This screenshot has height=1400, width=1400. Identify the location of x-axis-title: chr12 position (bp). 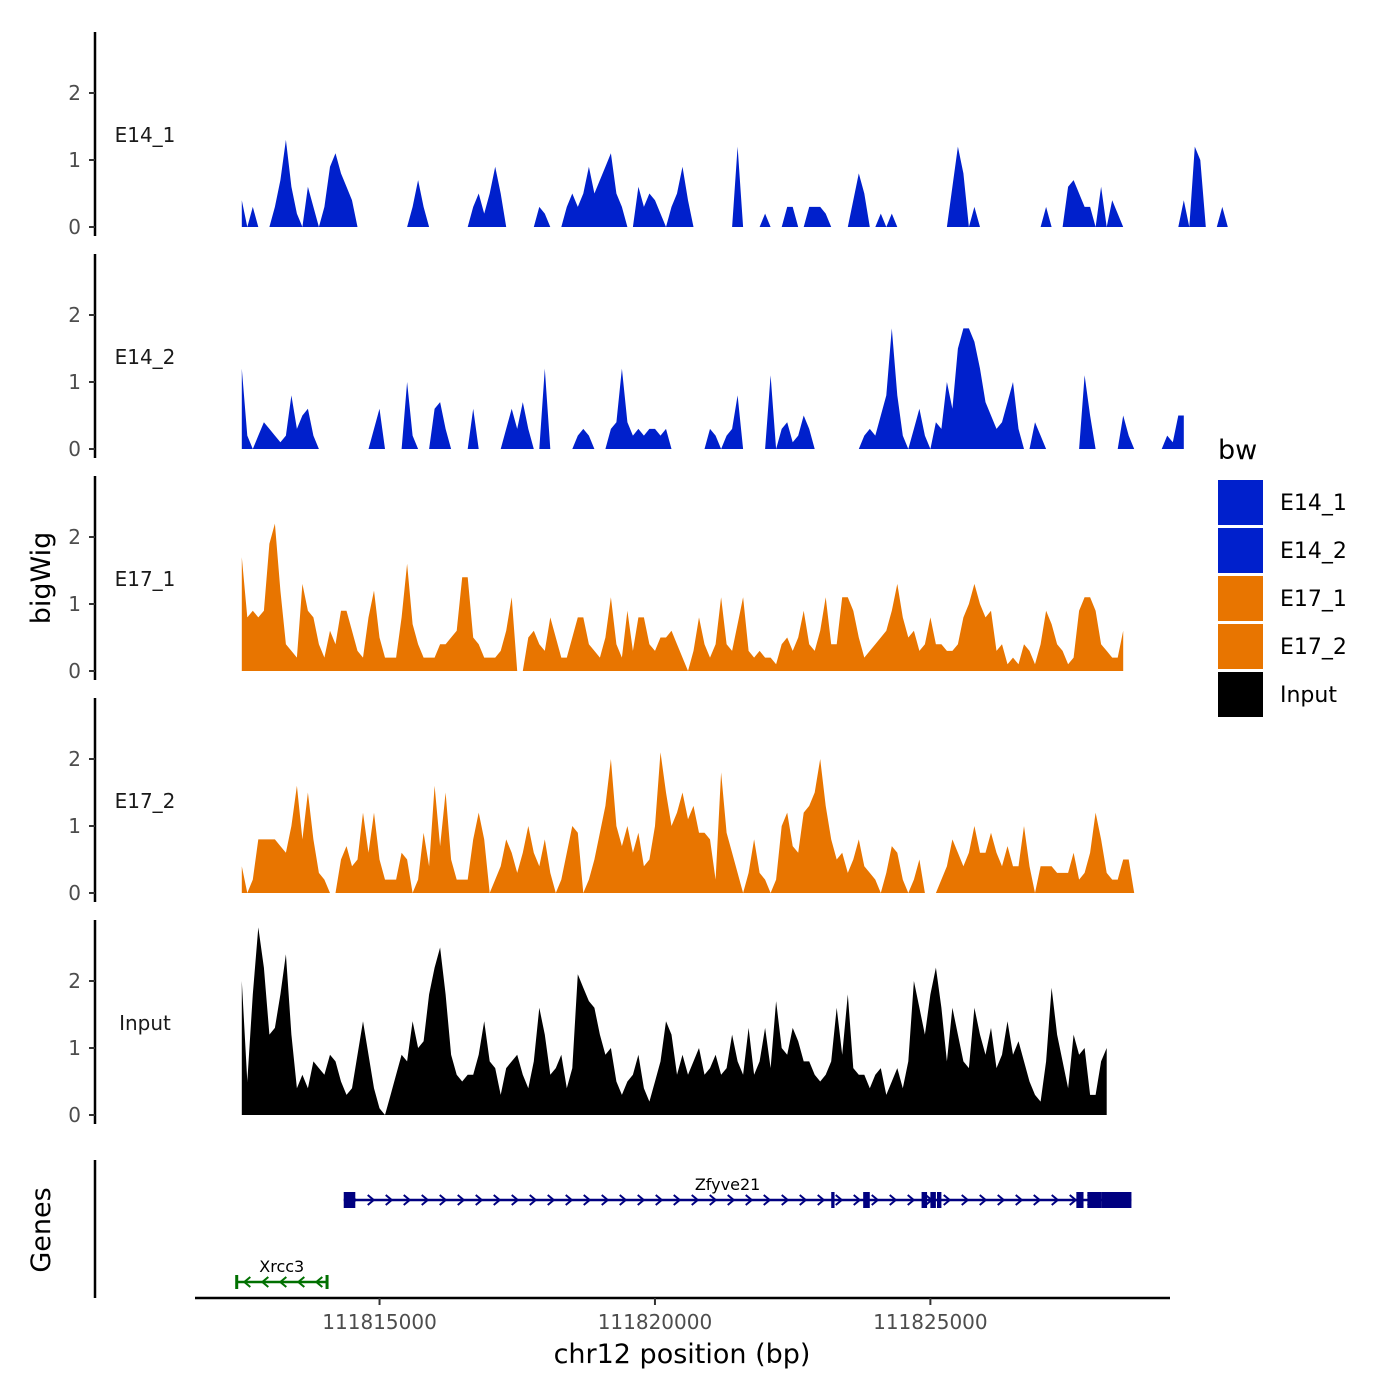
(682, 1354).